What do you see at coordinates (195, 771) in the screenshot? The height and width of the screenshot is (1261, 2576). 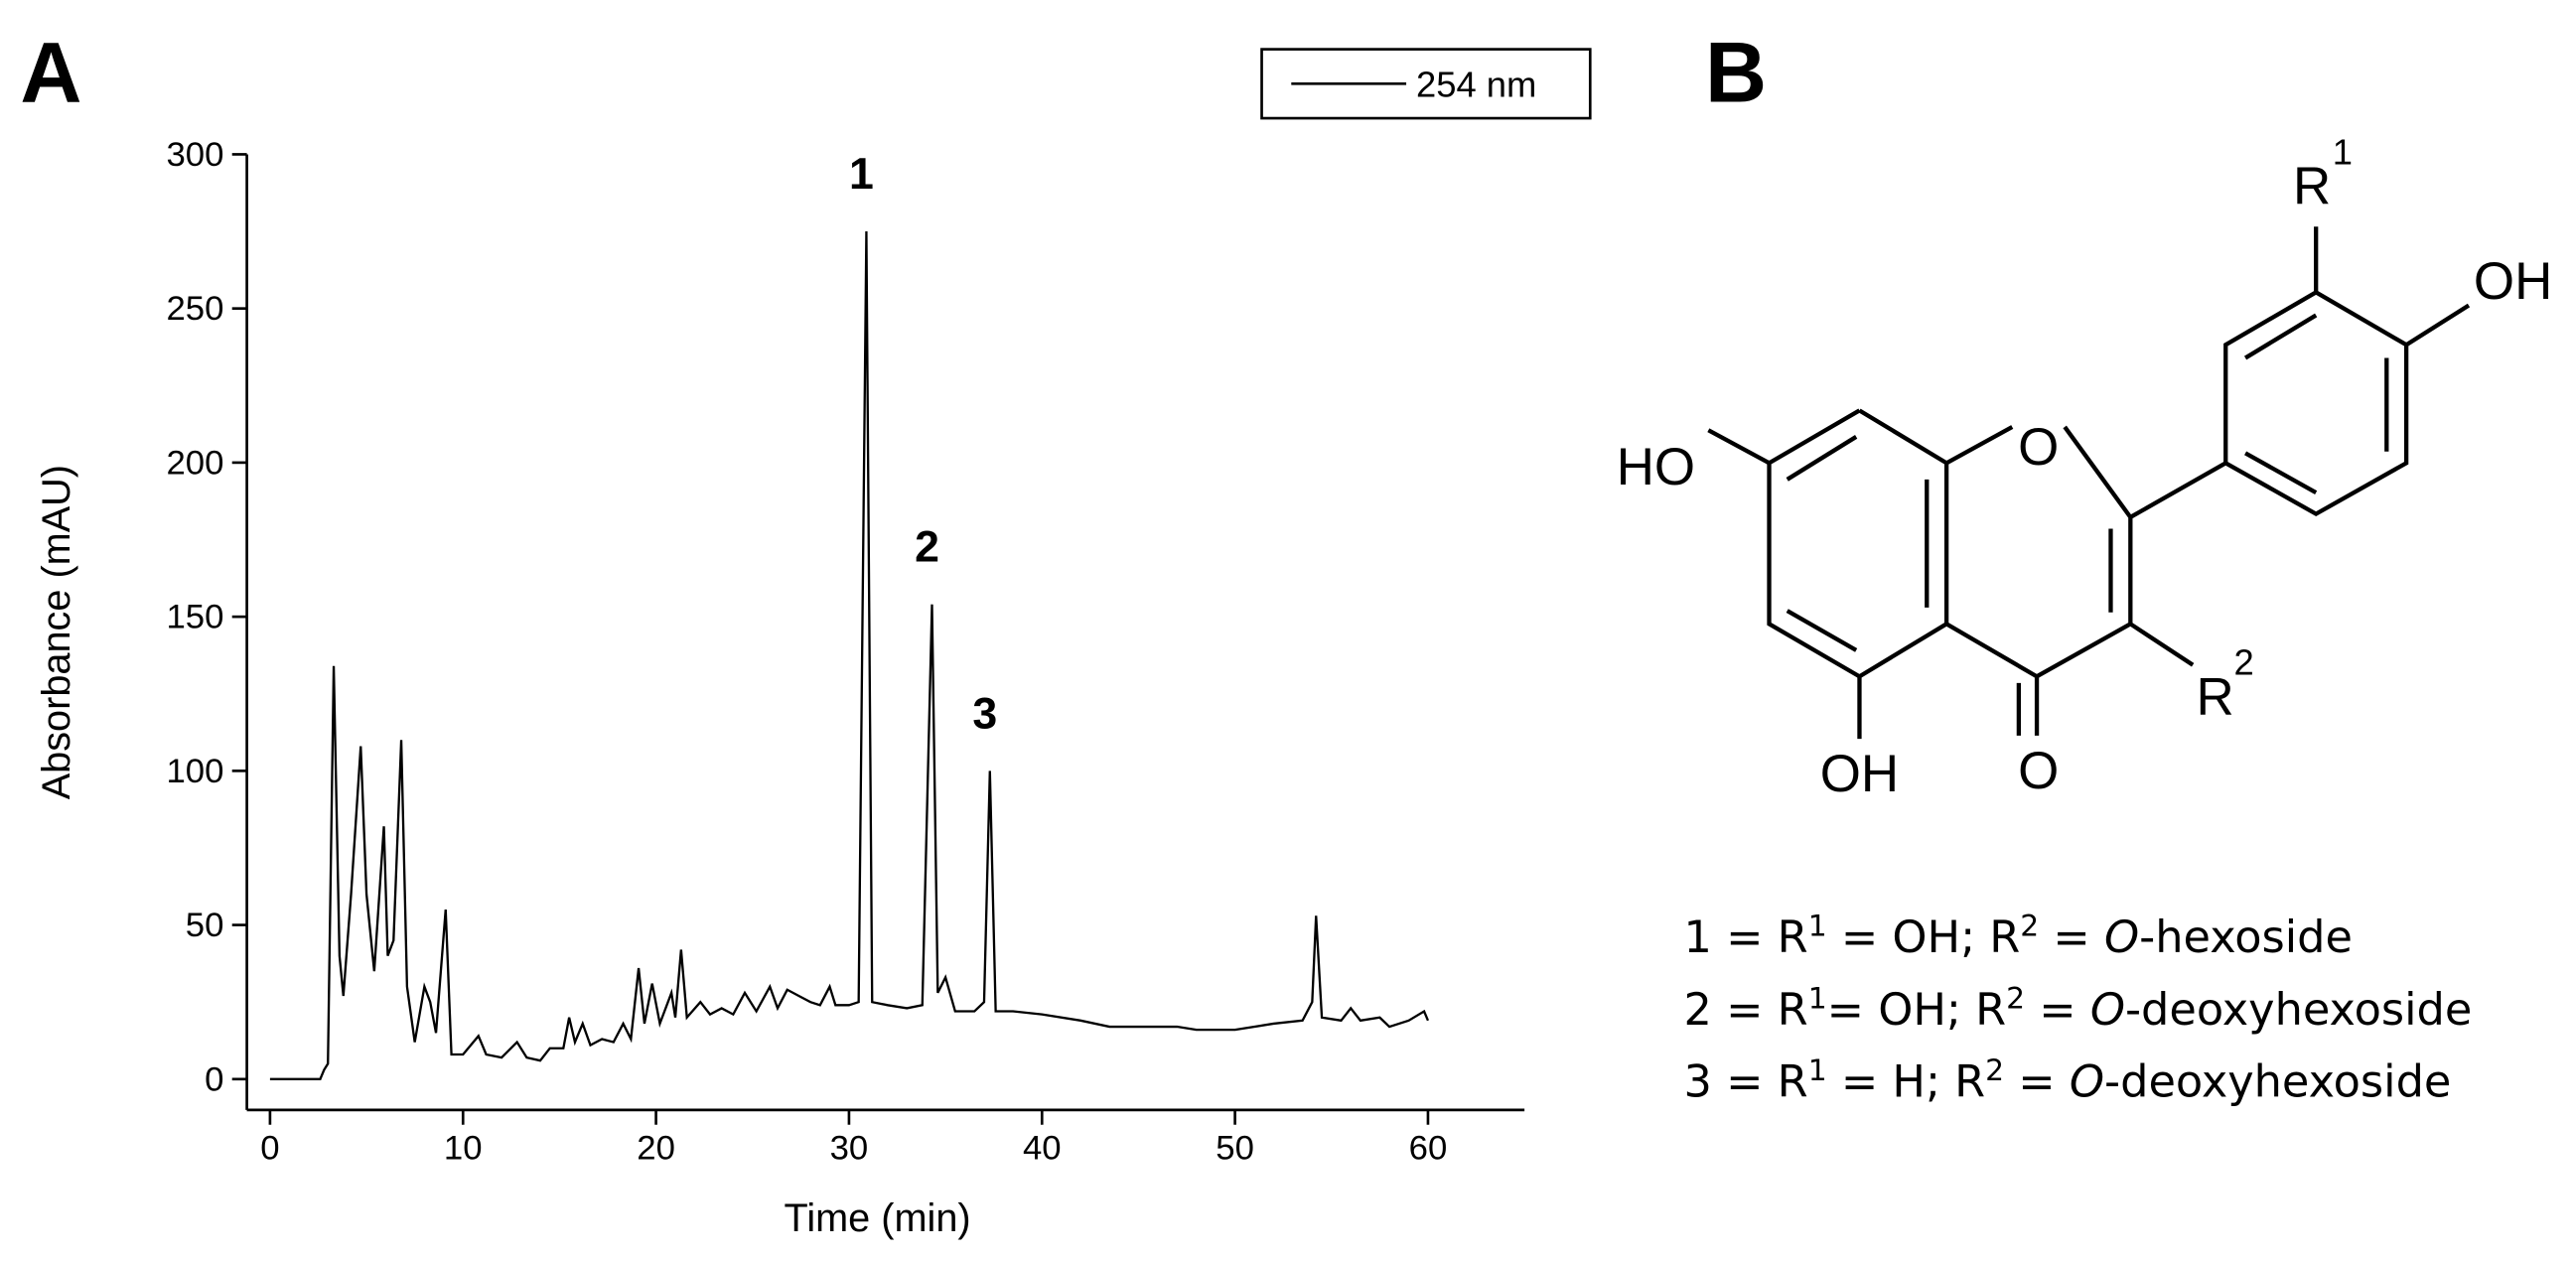 I see `y-tick-label: 100` at bounding box center [195, 771].